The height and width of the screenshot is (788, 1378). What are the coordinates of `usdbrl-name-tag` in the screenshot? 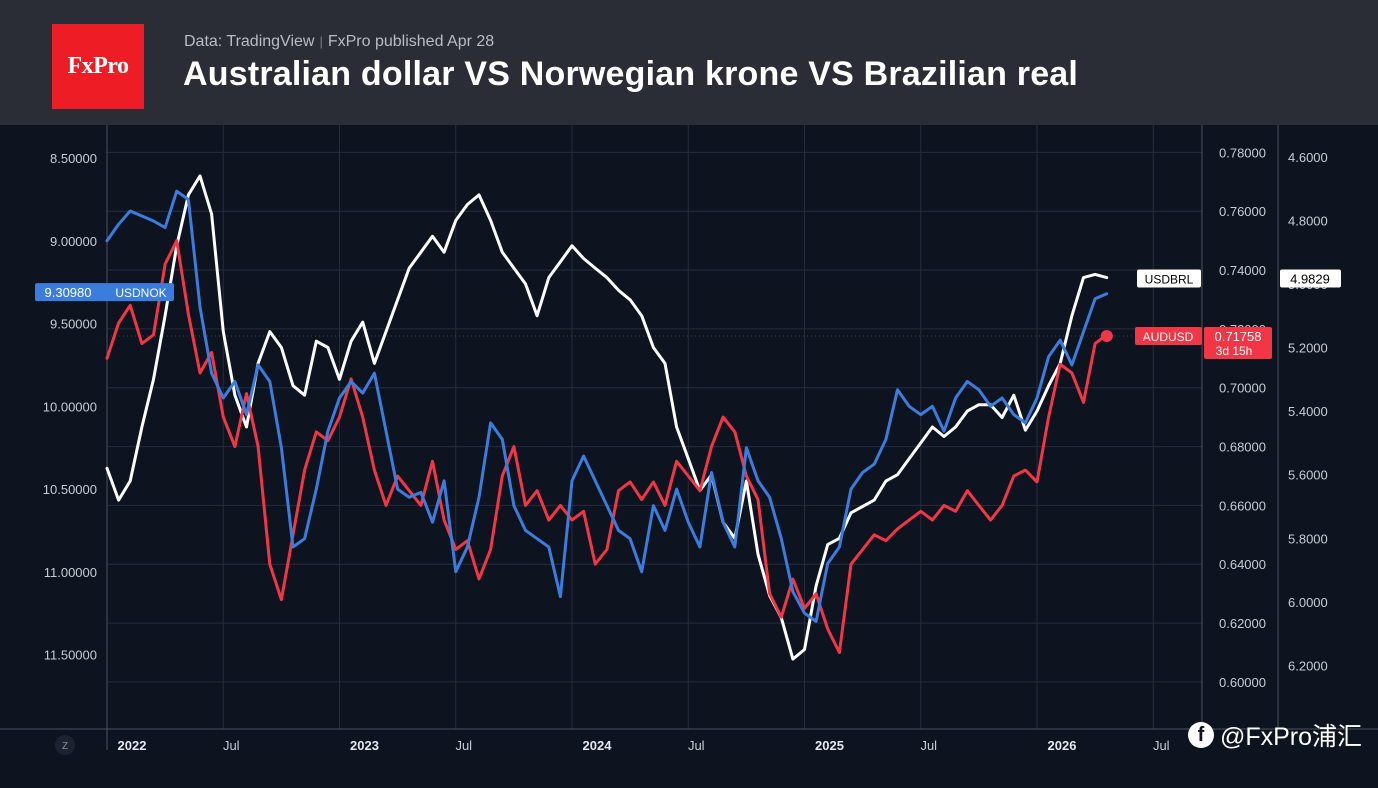 It's located at (1169, 278).